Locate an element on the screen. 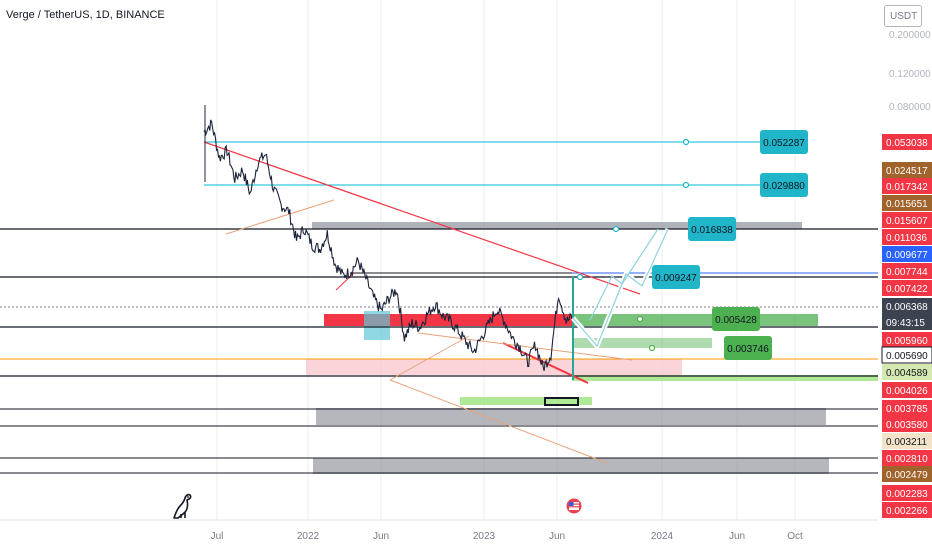  currency-unit-button: USDT is located at coordinates (903, 16).